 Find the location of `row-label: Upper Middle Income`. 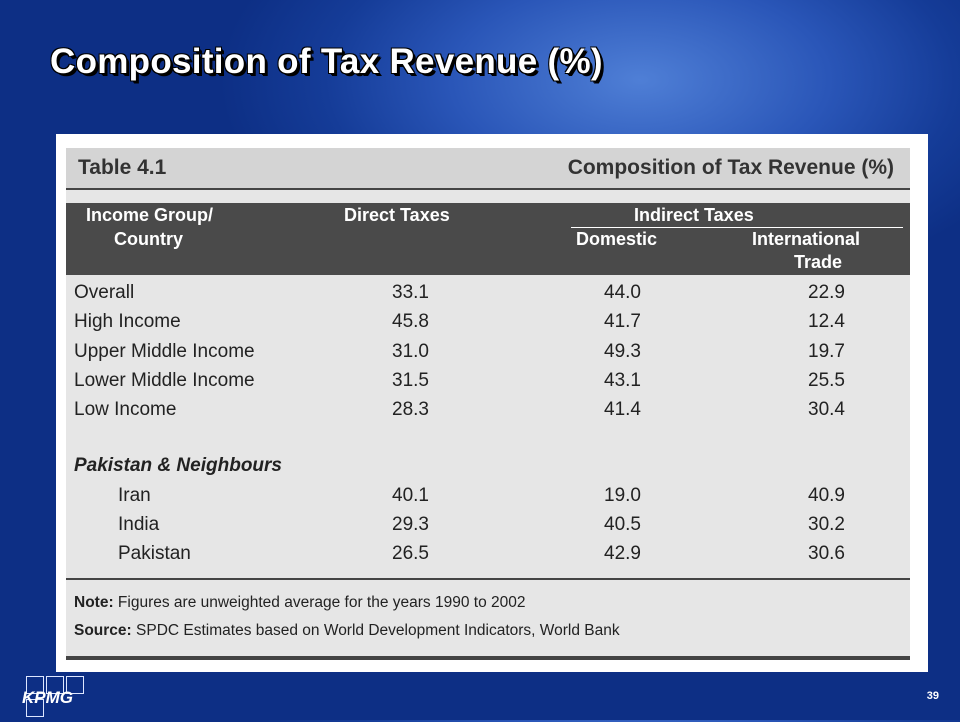

row-label: Upper Middle Income is located at coordinates (164, 351).